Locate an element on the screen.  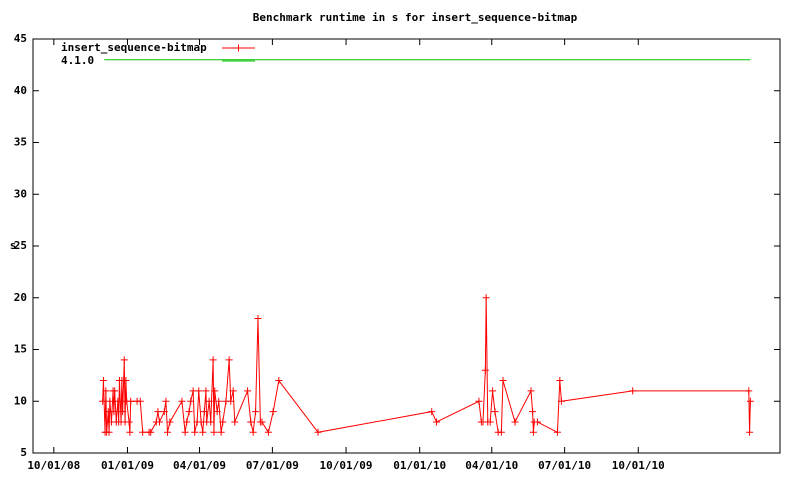
y-tick-label: 40 is located at coordinates (20, 90).